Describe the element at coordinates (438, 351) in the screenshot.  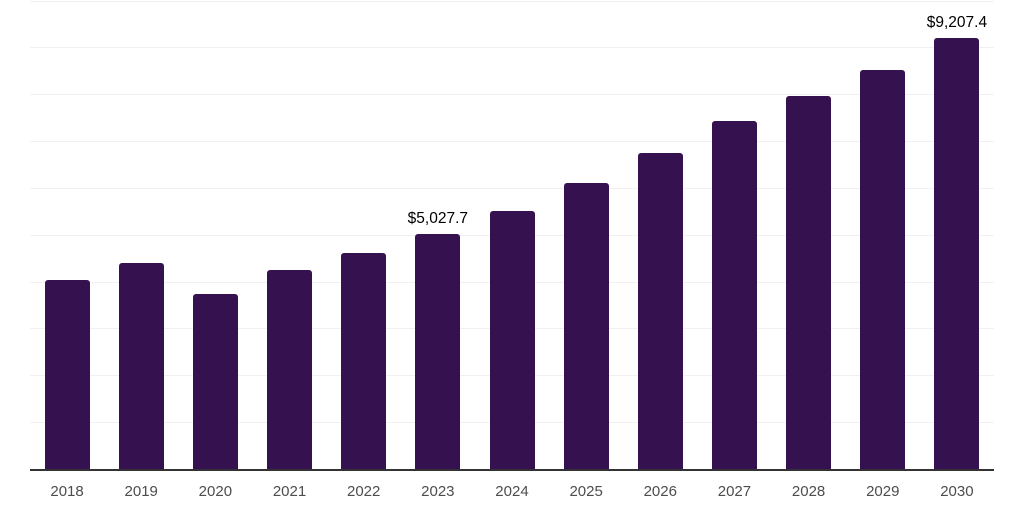
I see `bar-2023` at that location.